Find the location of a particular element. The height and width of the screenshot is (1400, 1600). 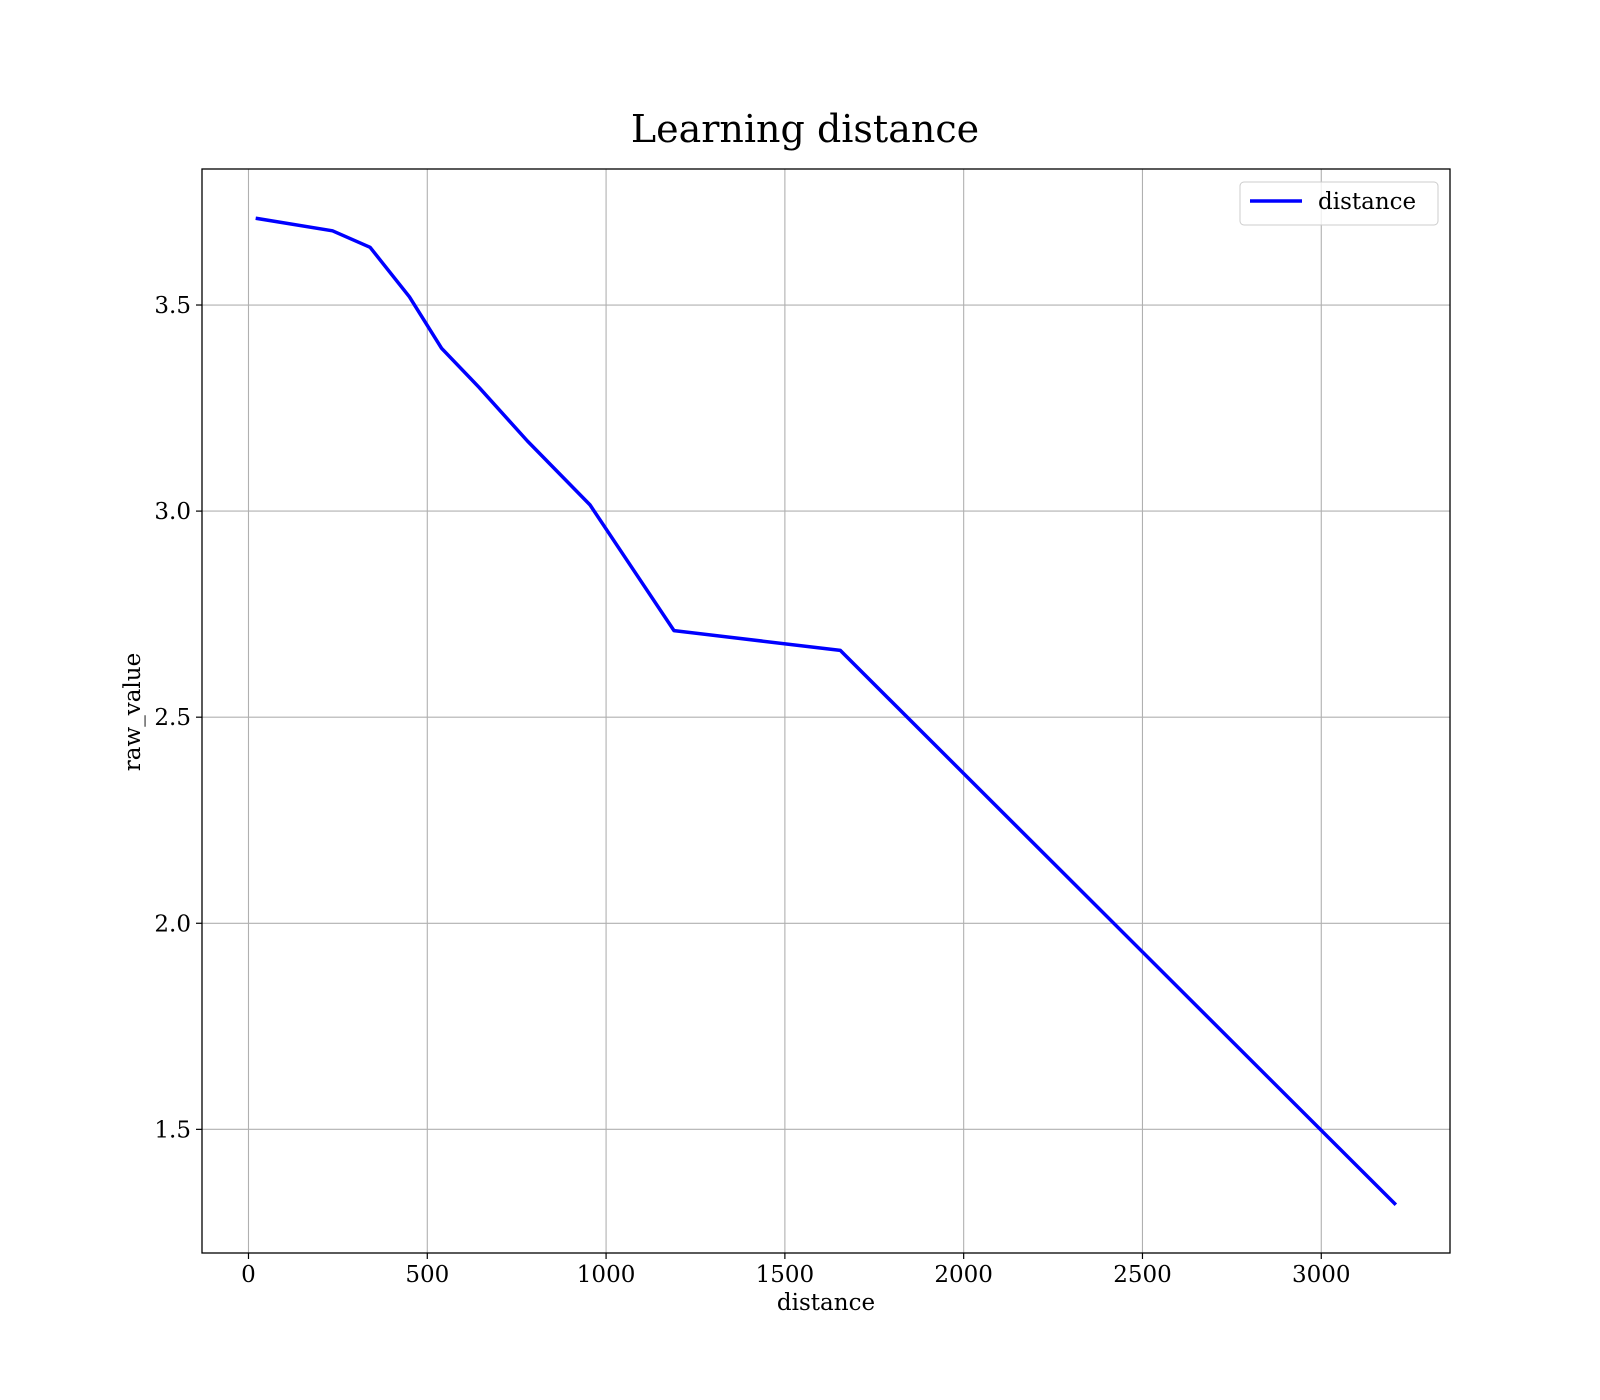

x-tick-label: 3000 is located at coordinates (1321, 1275).